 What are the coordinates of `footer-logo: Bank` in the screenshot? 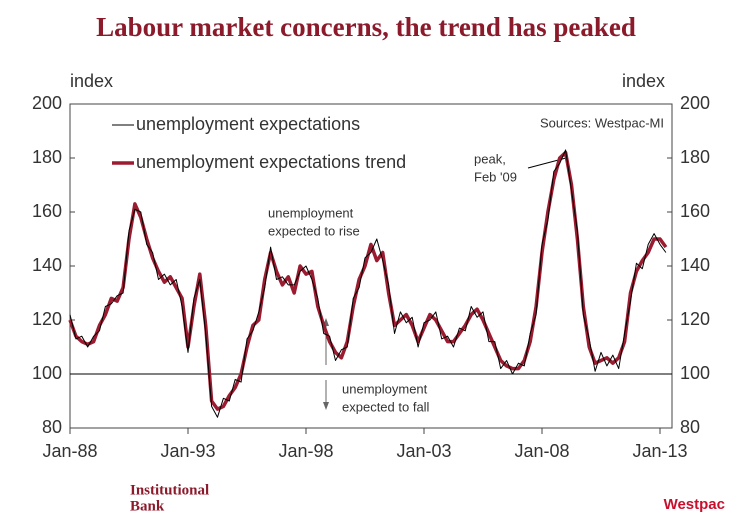 It's located at (147, 506).